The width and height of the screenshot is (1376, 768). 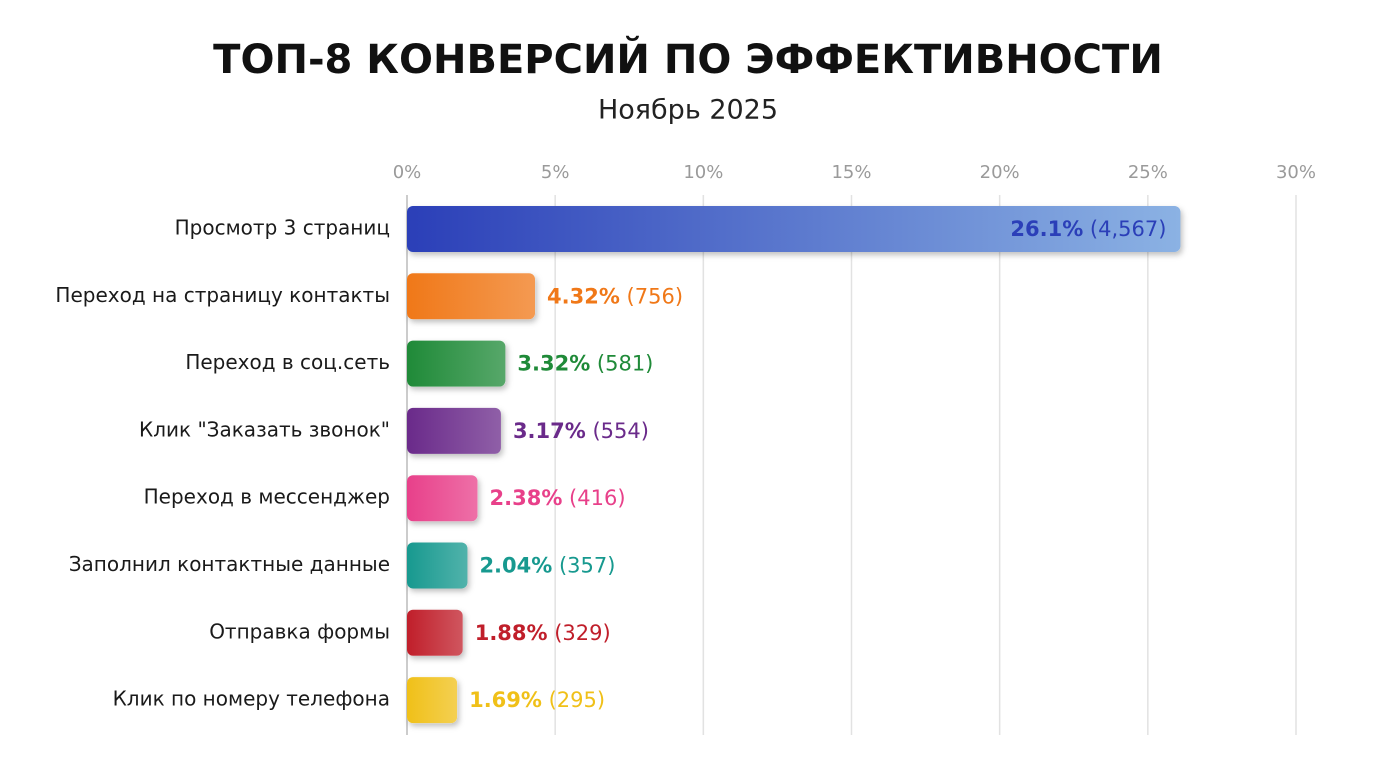 I want to click on x-tick-label: 0%, so click(x=407, y=172).